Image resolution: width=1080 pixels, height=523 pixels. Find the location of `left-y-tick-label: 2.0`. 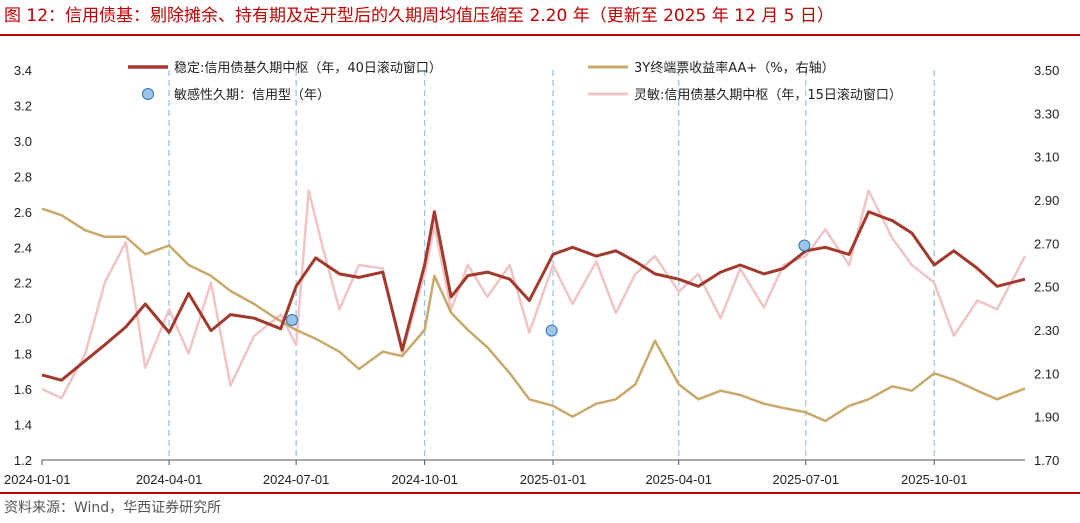

left-y-tick-label: 2.0 is located at coordinates (23, 318).